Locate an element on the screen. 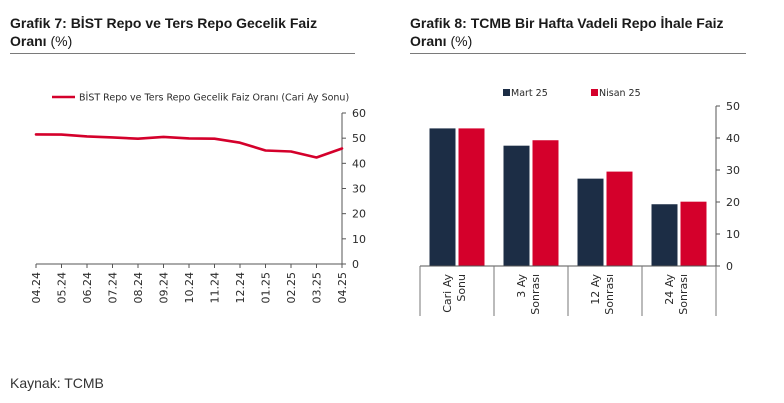 This screenshot has height=403, width=784. x-tick-label: 04.24 is located at coordinates (36, 288).